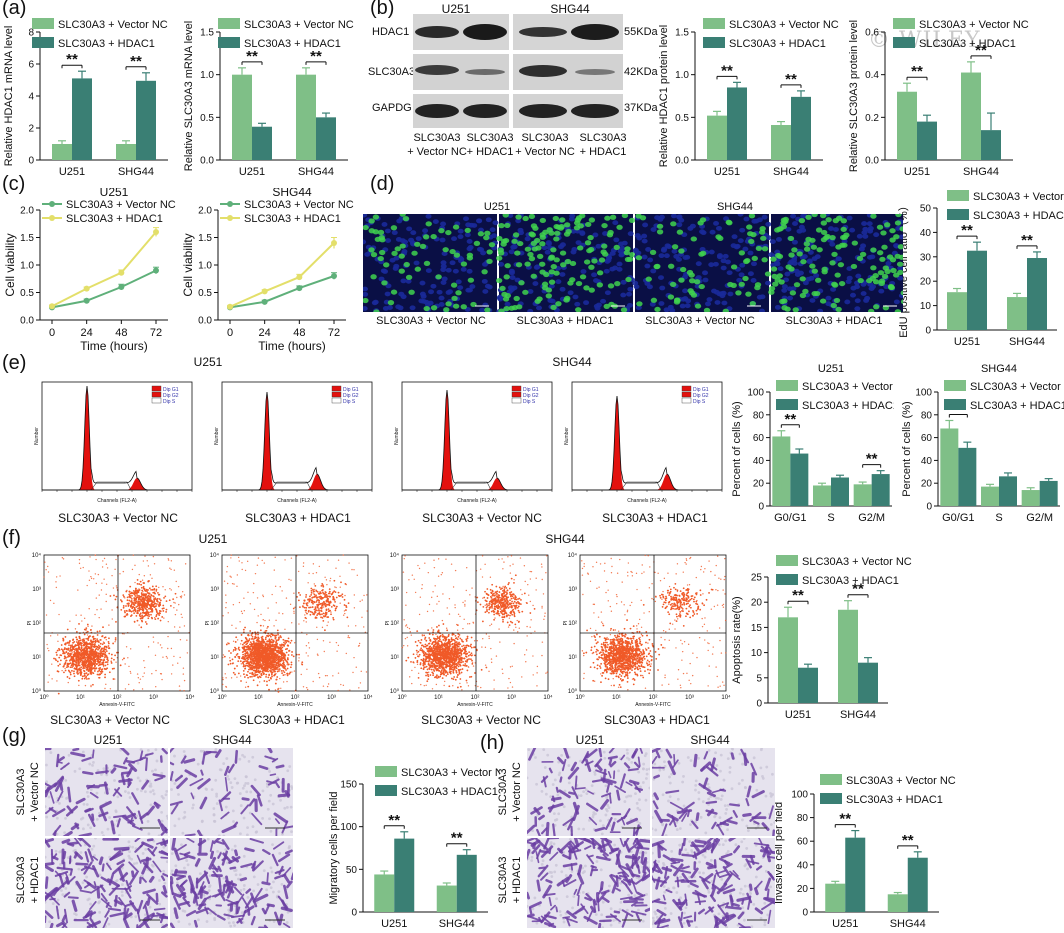 This screenshot has width=1064, height=933. I want to click on hist-label-1: SLC30A3 + Vector NC, so click(118, 518).